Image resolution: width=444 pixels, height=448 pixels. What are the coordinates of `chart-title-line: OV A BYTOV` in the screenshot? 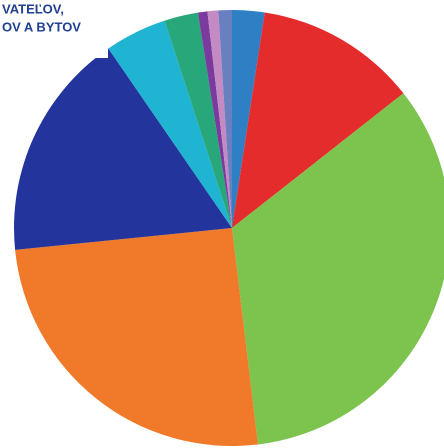 It's located at (41, 27).